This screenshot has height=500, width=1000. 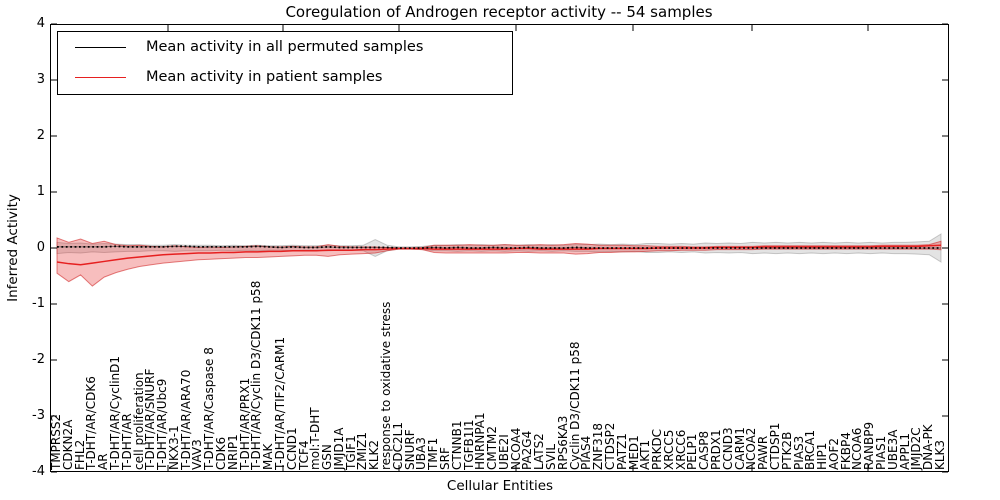 What do you see at coordinates (256, 375) in the screenshot?
I see `x-category-label: T-DHT/AR/Cyclin D3/CDK11 p58` at bounding box center [256, 375].